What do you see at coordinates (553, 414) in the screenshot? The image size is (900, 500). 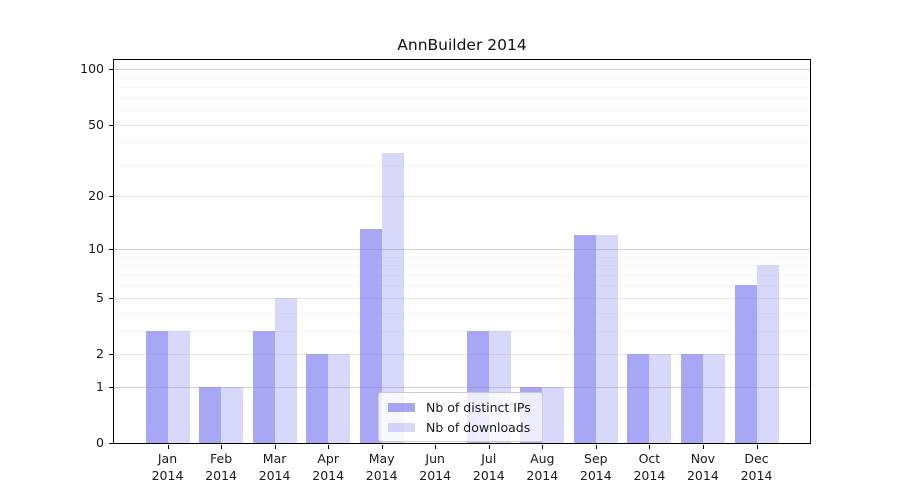 I see `bar-downloads-aug` at bounding box center [553, 414].